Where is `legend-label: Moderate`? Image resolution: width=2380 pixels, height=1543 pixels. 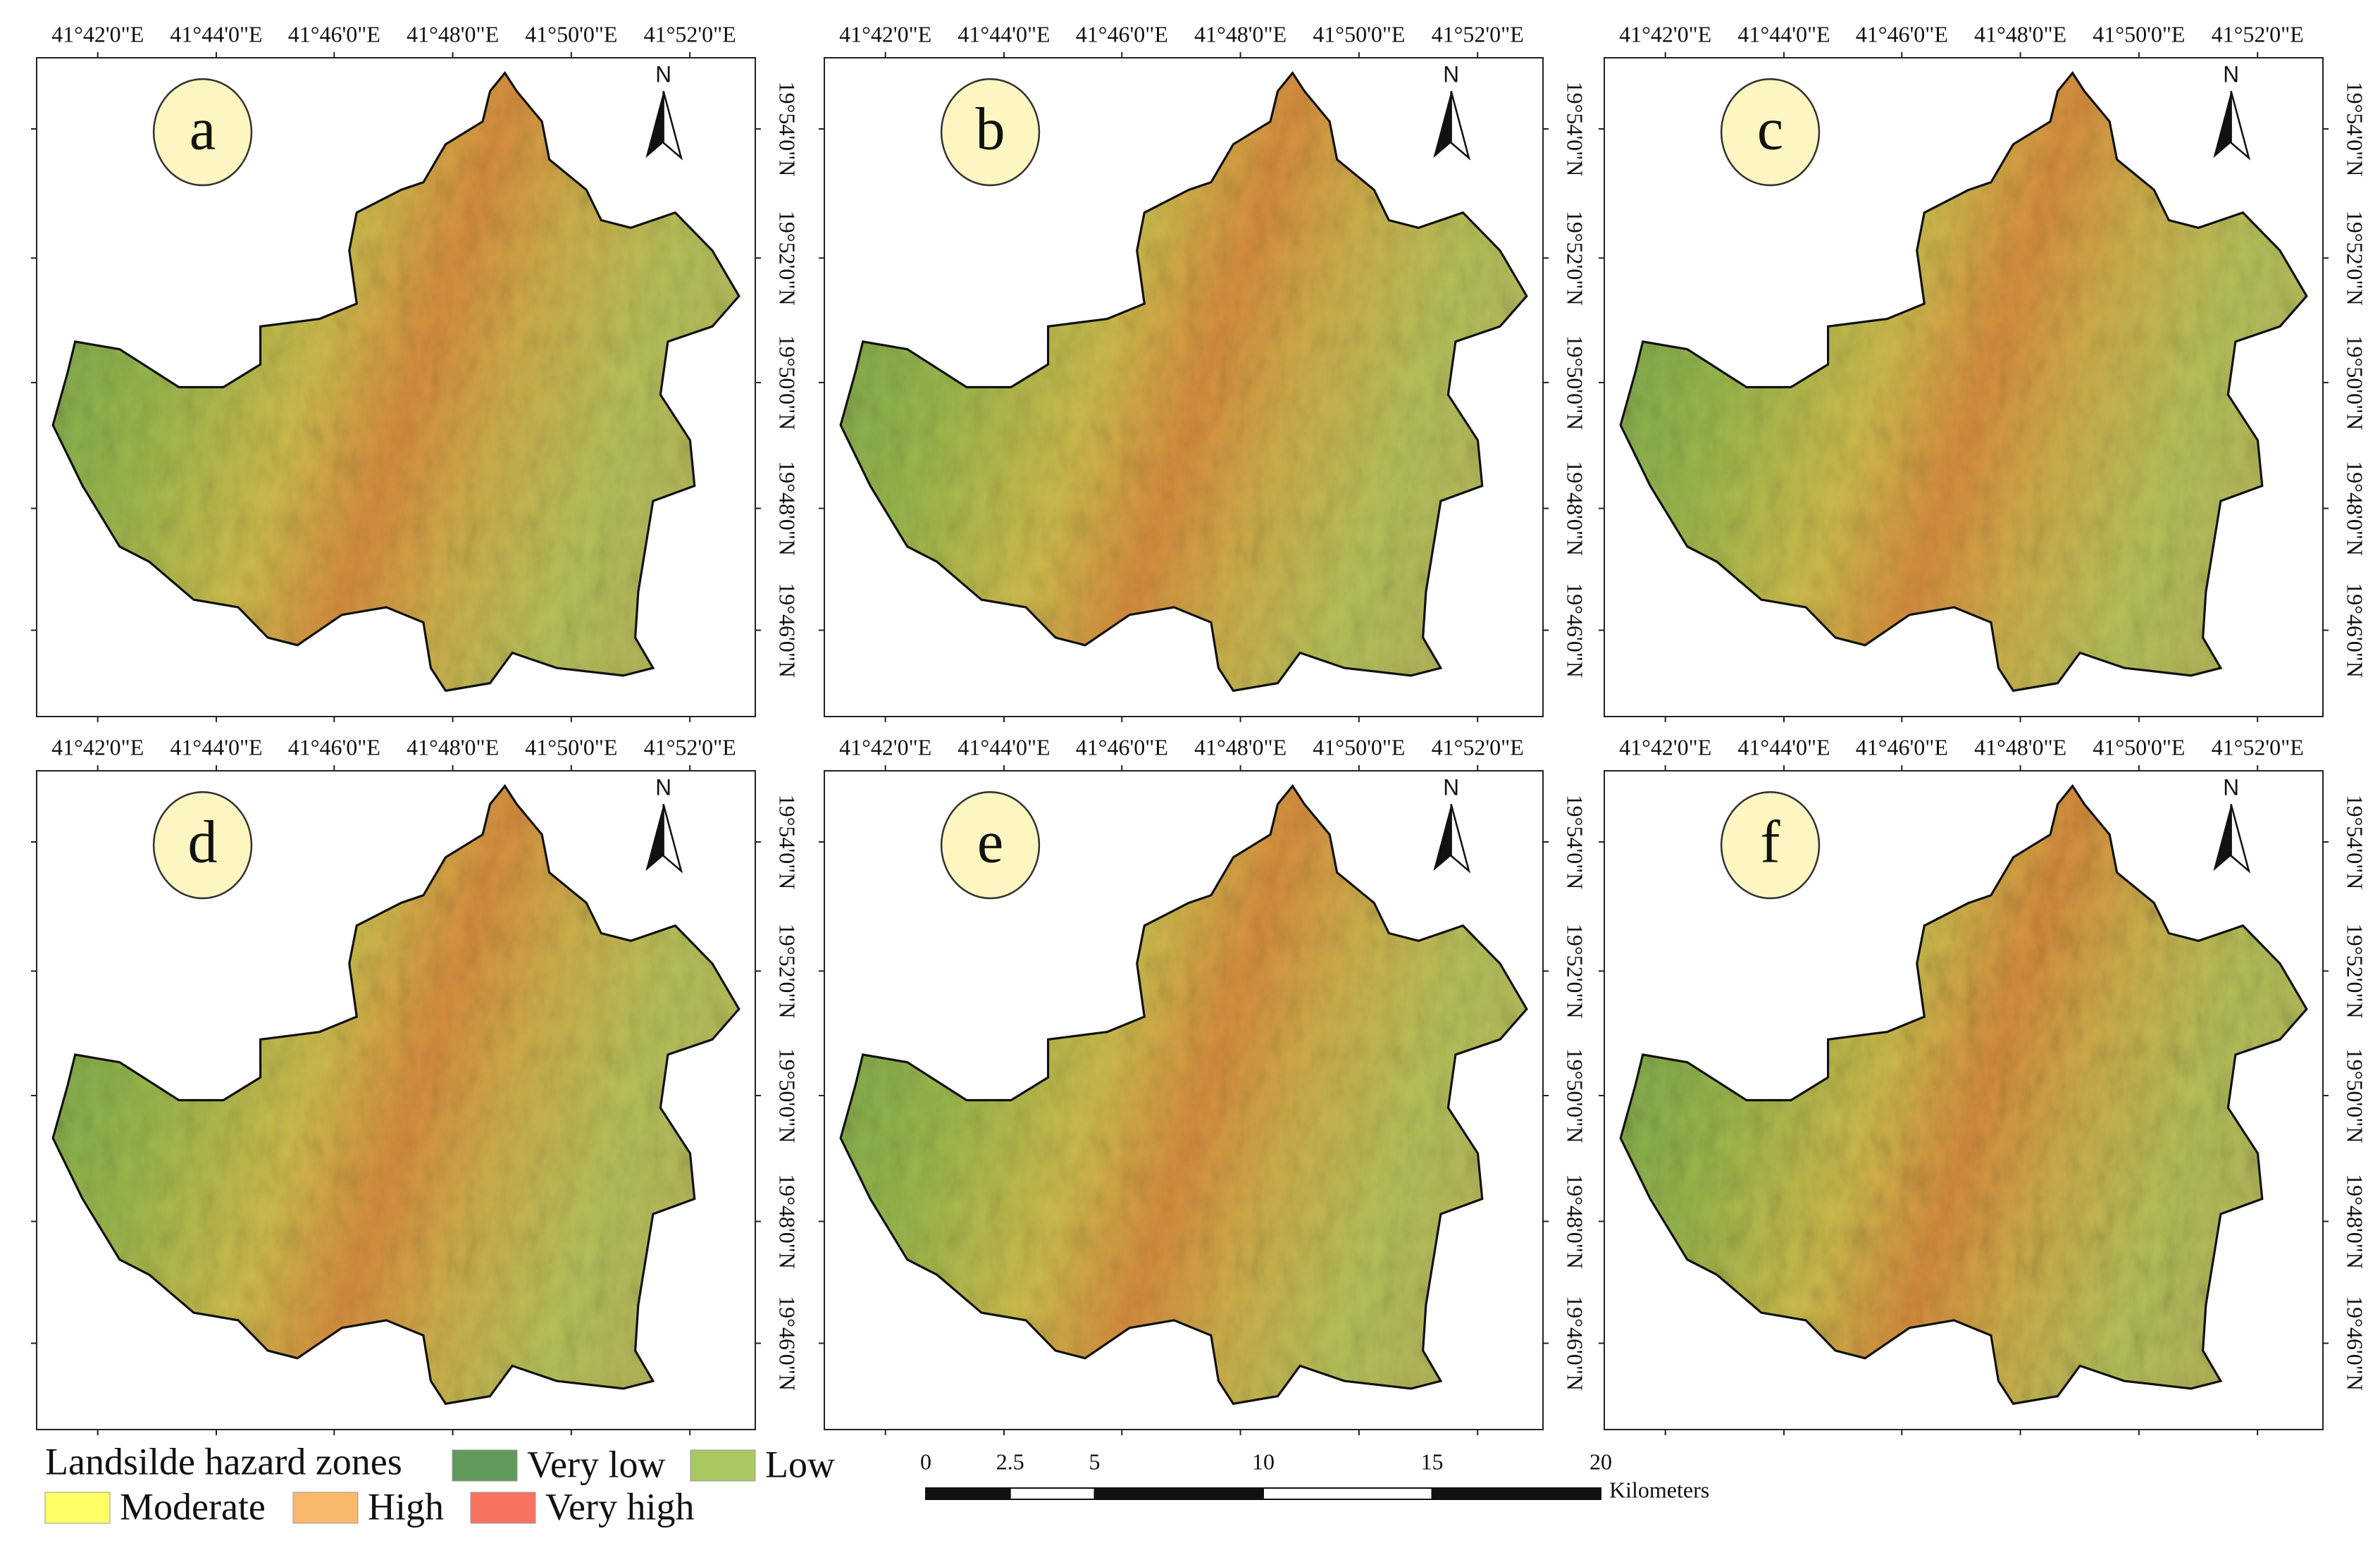 legend-label: Moderate is located at coordinates (193, 1506).